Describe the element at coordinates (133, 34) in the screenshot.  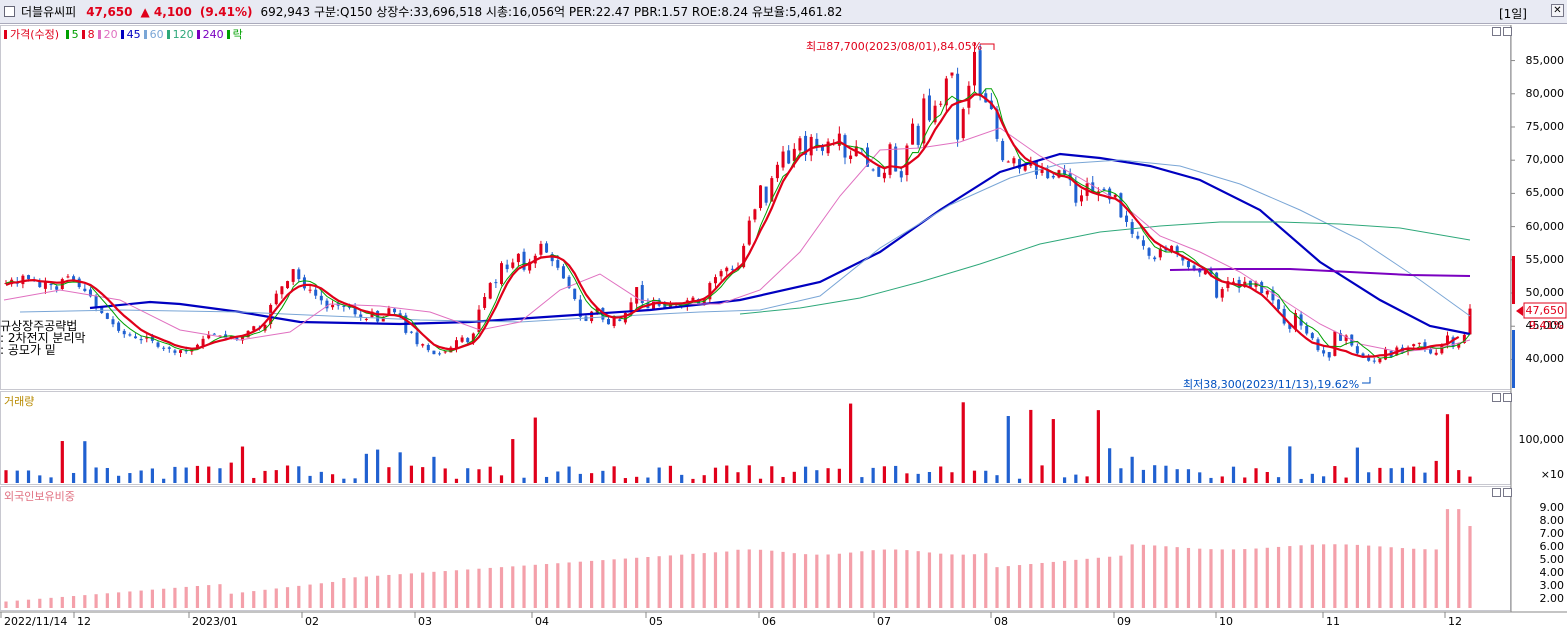
I see `ma-legend-3: 45` at that location.